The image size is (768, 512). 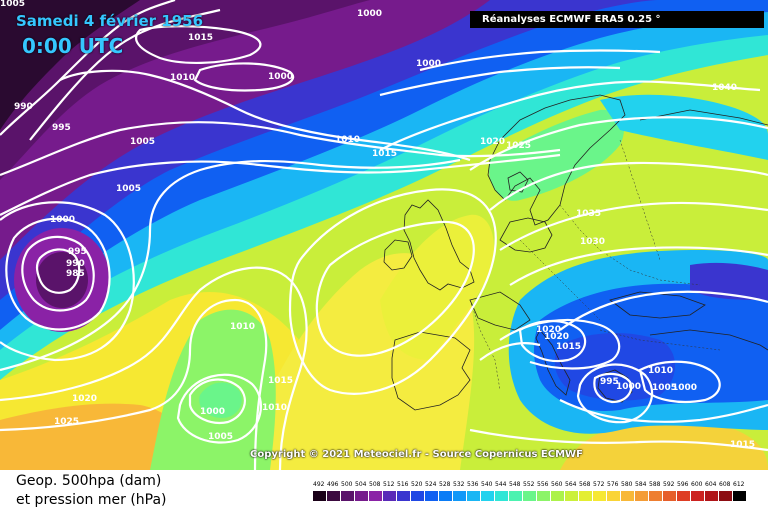 What do you see at coordinates (389, 484) in the screenshot?
I see `legend-tick-label: 512` at bounding box center [389, 484].